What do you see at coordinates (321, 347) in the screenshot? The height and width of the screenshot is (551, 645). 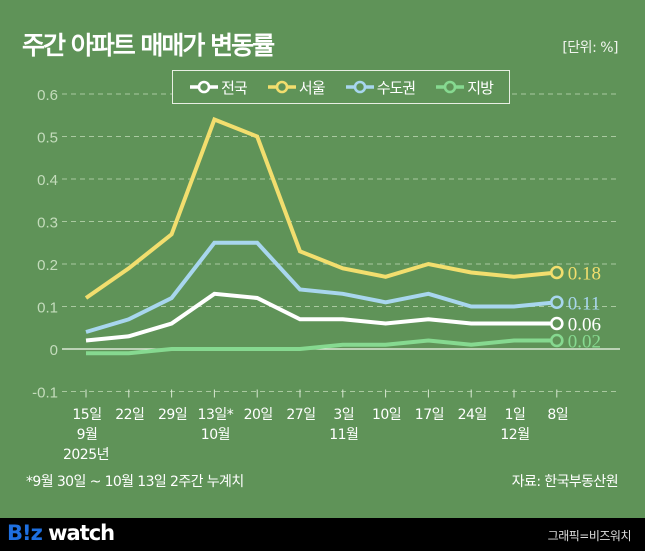 I see `series-line-지방` at bounding box center [321, 347].